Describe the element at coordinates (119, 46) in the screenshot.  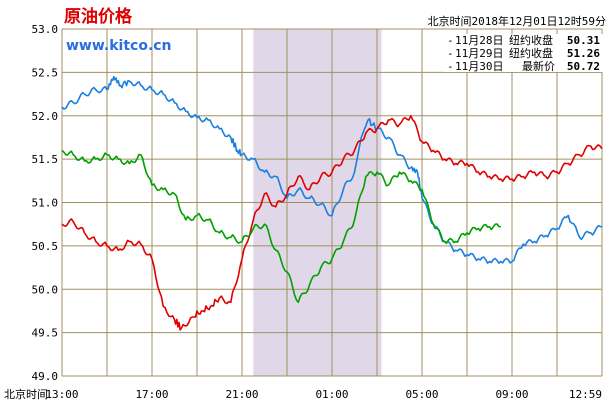
I see `site-link: www.kitco.cn` at that location.